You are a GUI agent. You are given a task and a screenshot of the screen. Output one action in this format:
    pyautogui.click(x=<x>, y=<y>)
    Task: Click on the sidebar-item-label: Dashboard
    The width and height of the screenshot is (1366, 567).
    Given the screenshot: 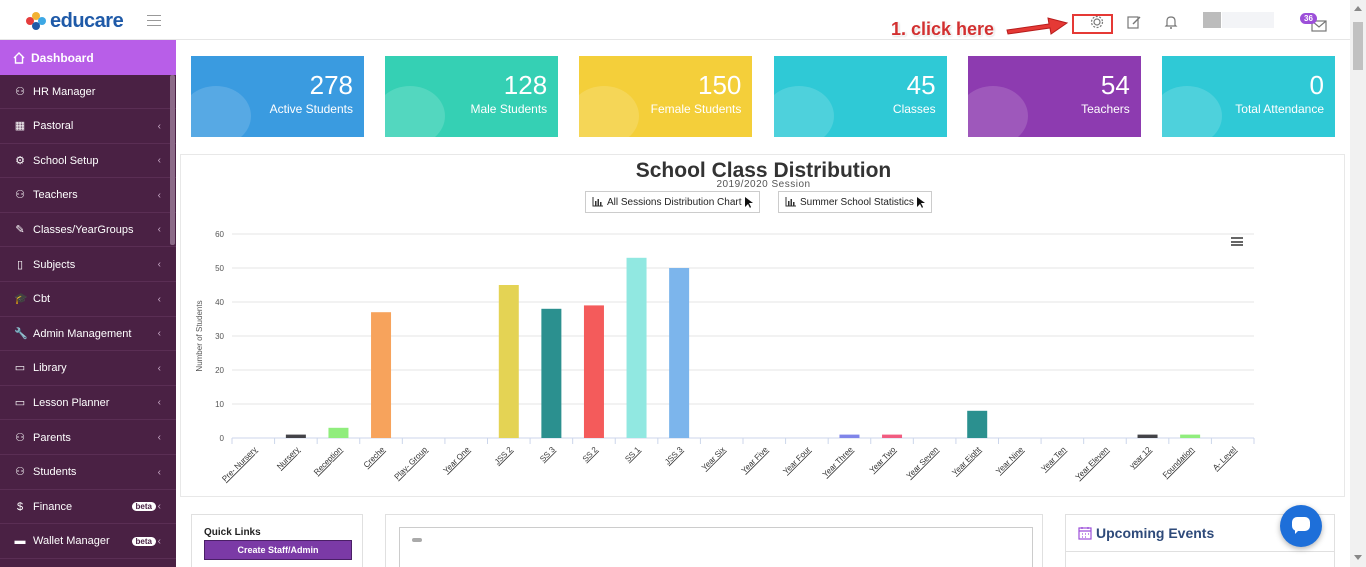 What is the action you would take?
    pyautogui.click(x=62, y=57)
    